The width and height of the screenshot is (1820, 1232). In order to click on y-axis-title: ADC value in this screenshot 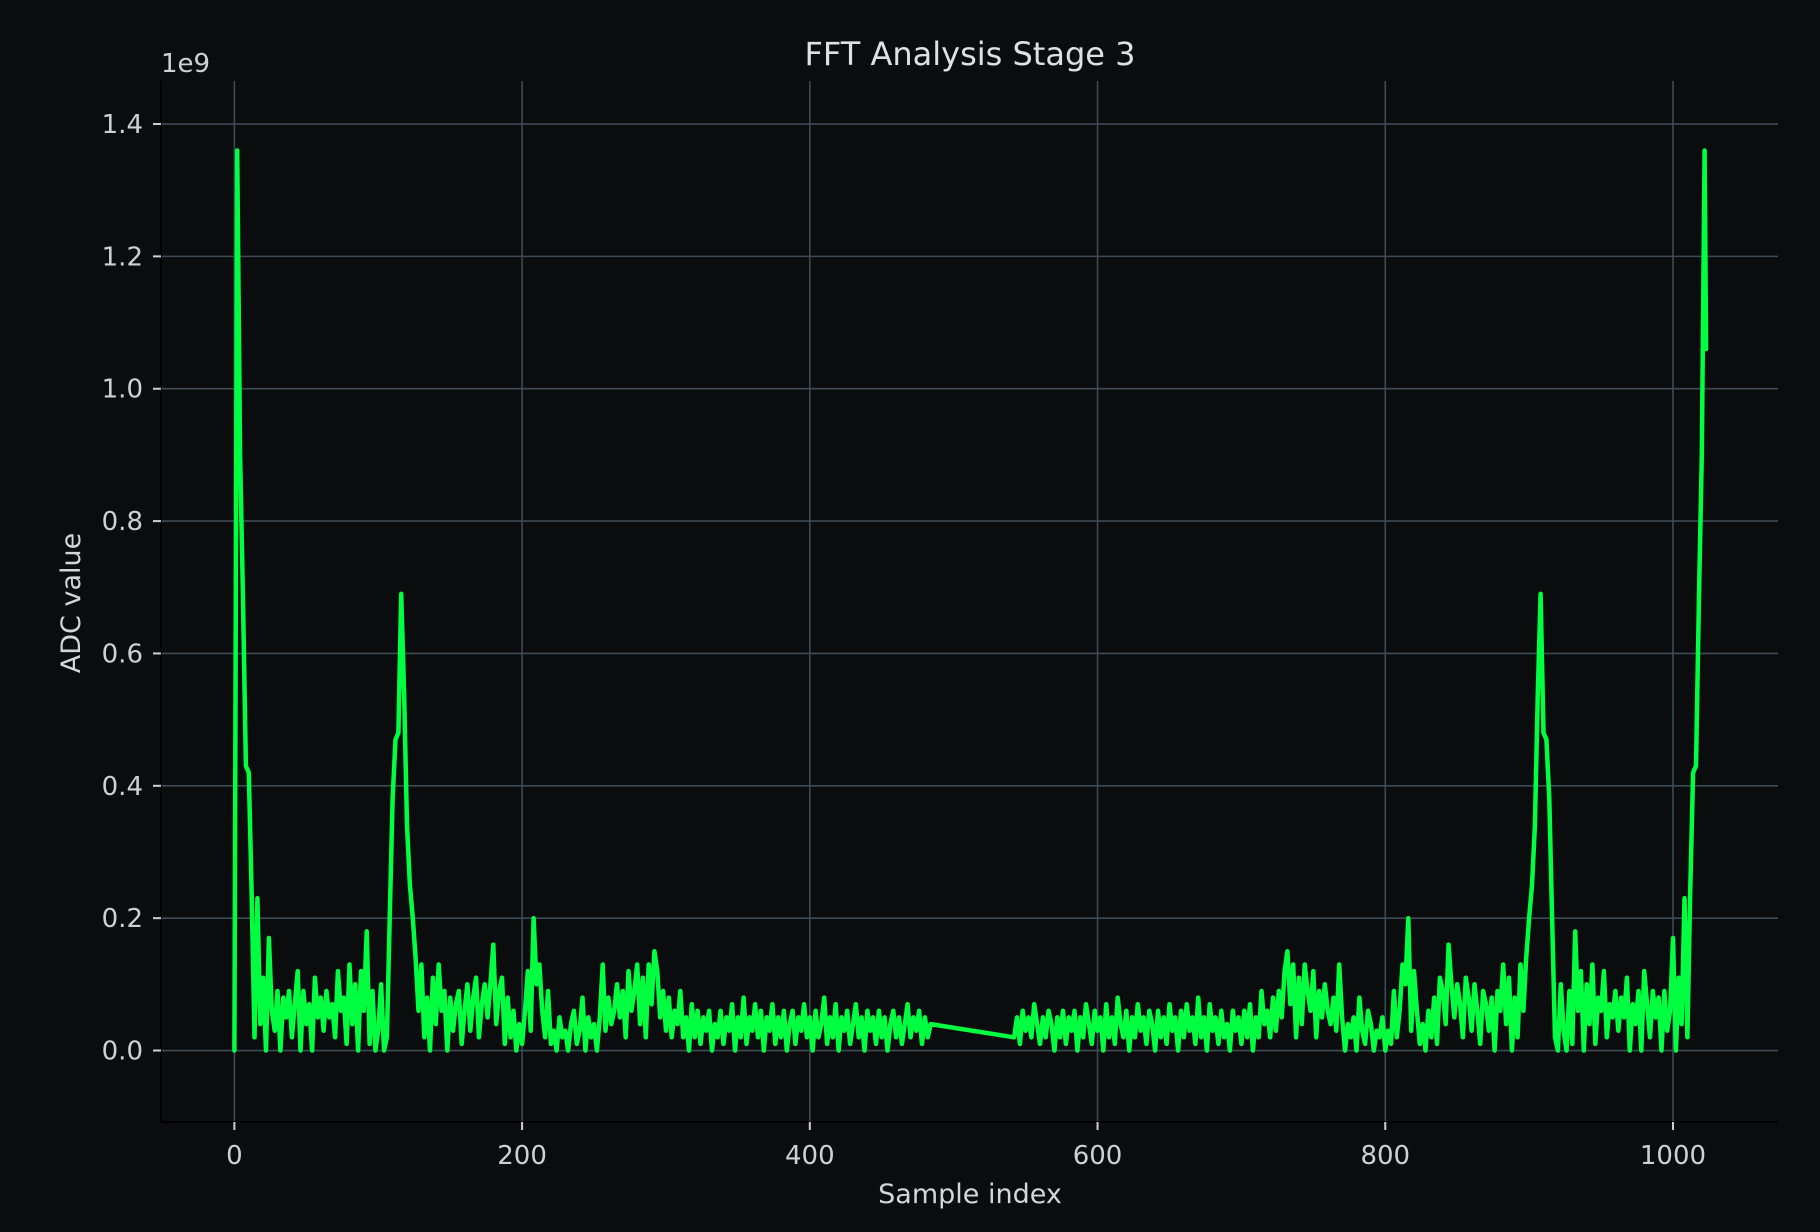, I will do `click(71, 603)`.